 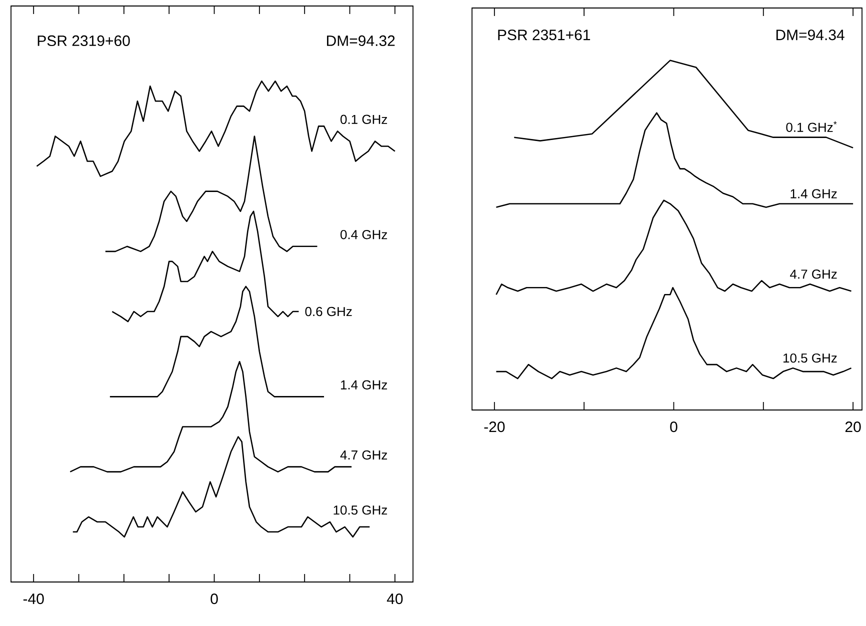 I want to click on series-label: 0.4 GHz, so click(x=364, y=235).